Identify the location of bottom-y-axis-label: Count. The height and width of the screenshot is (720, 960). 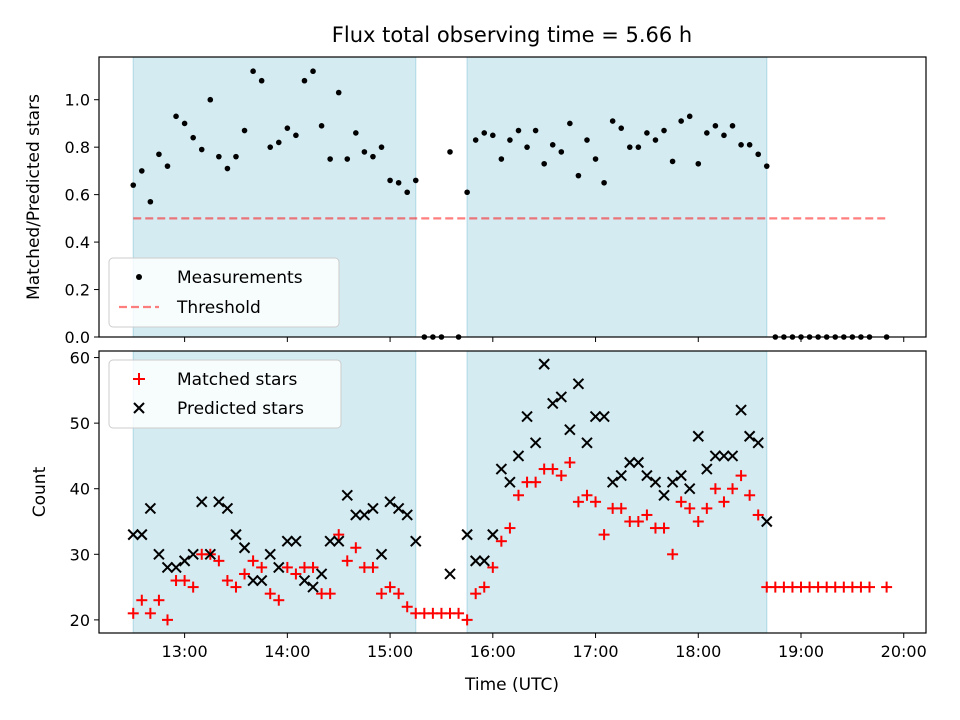
(40, 491).